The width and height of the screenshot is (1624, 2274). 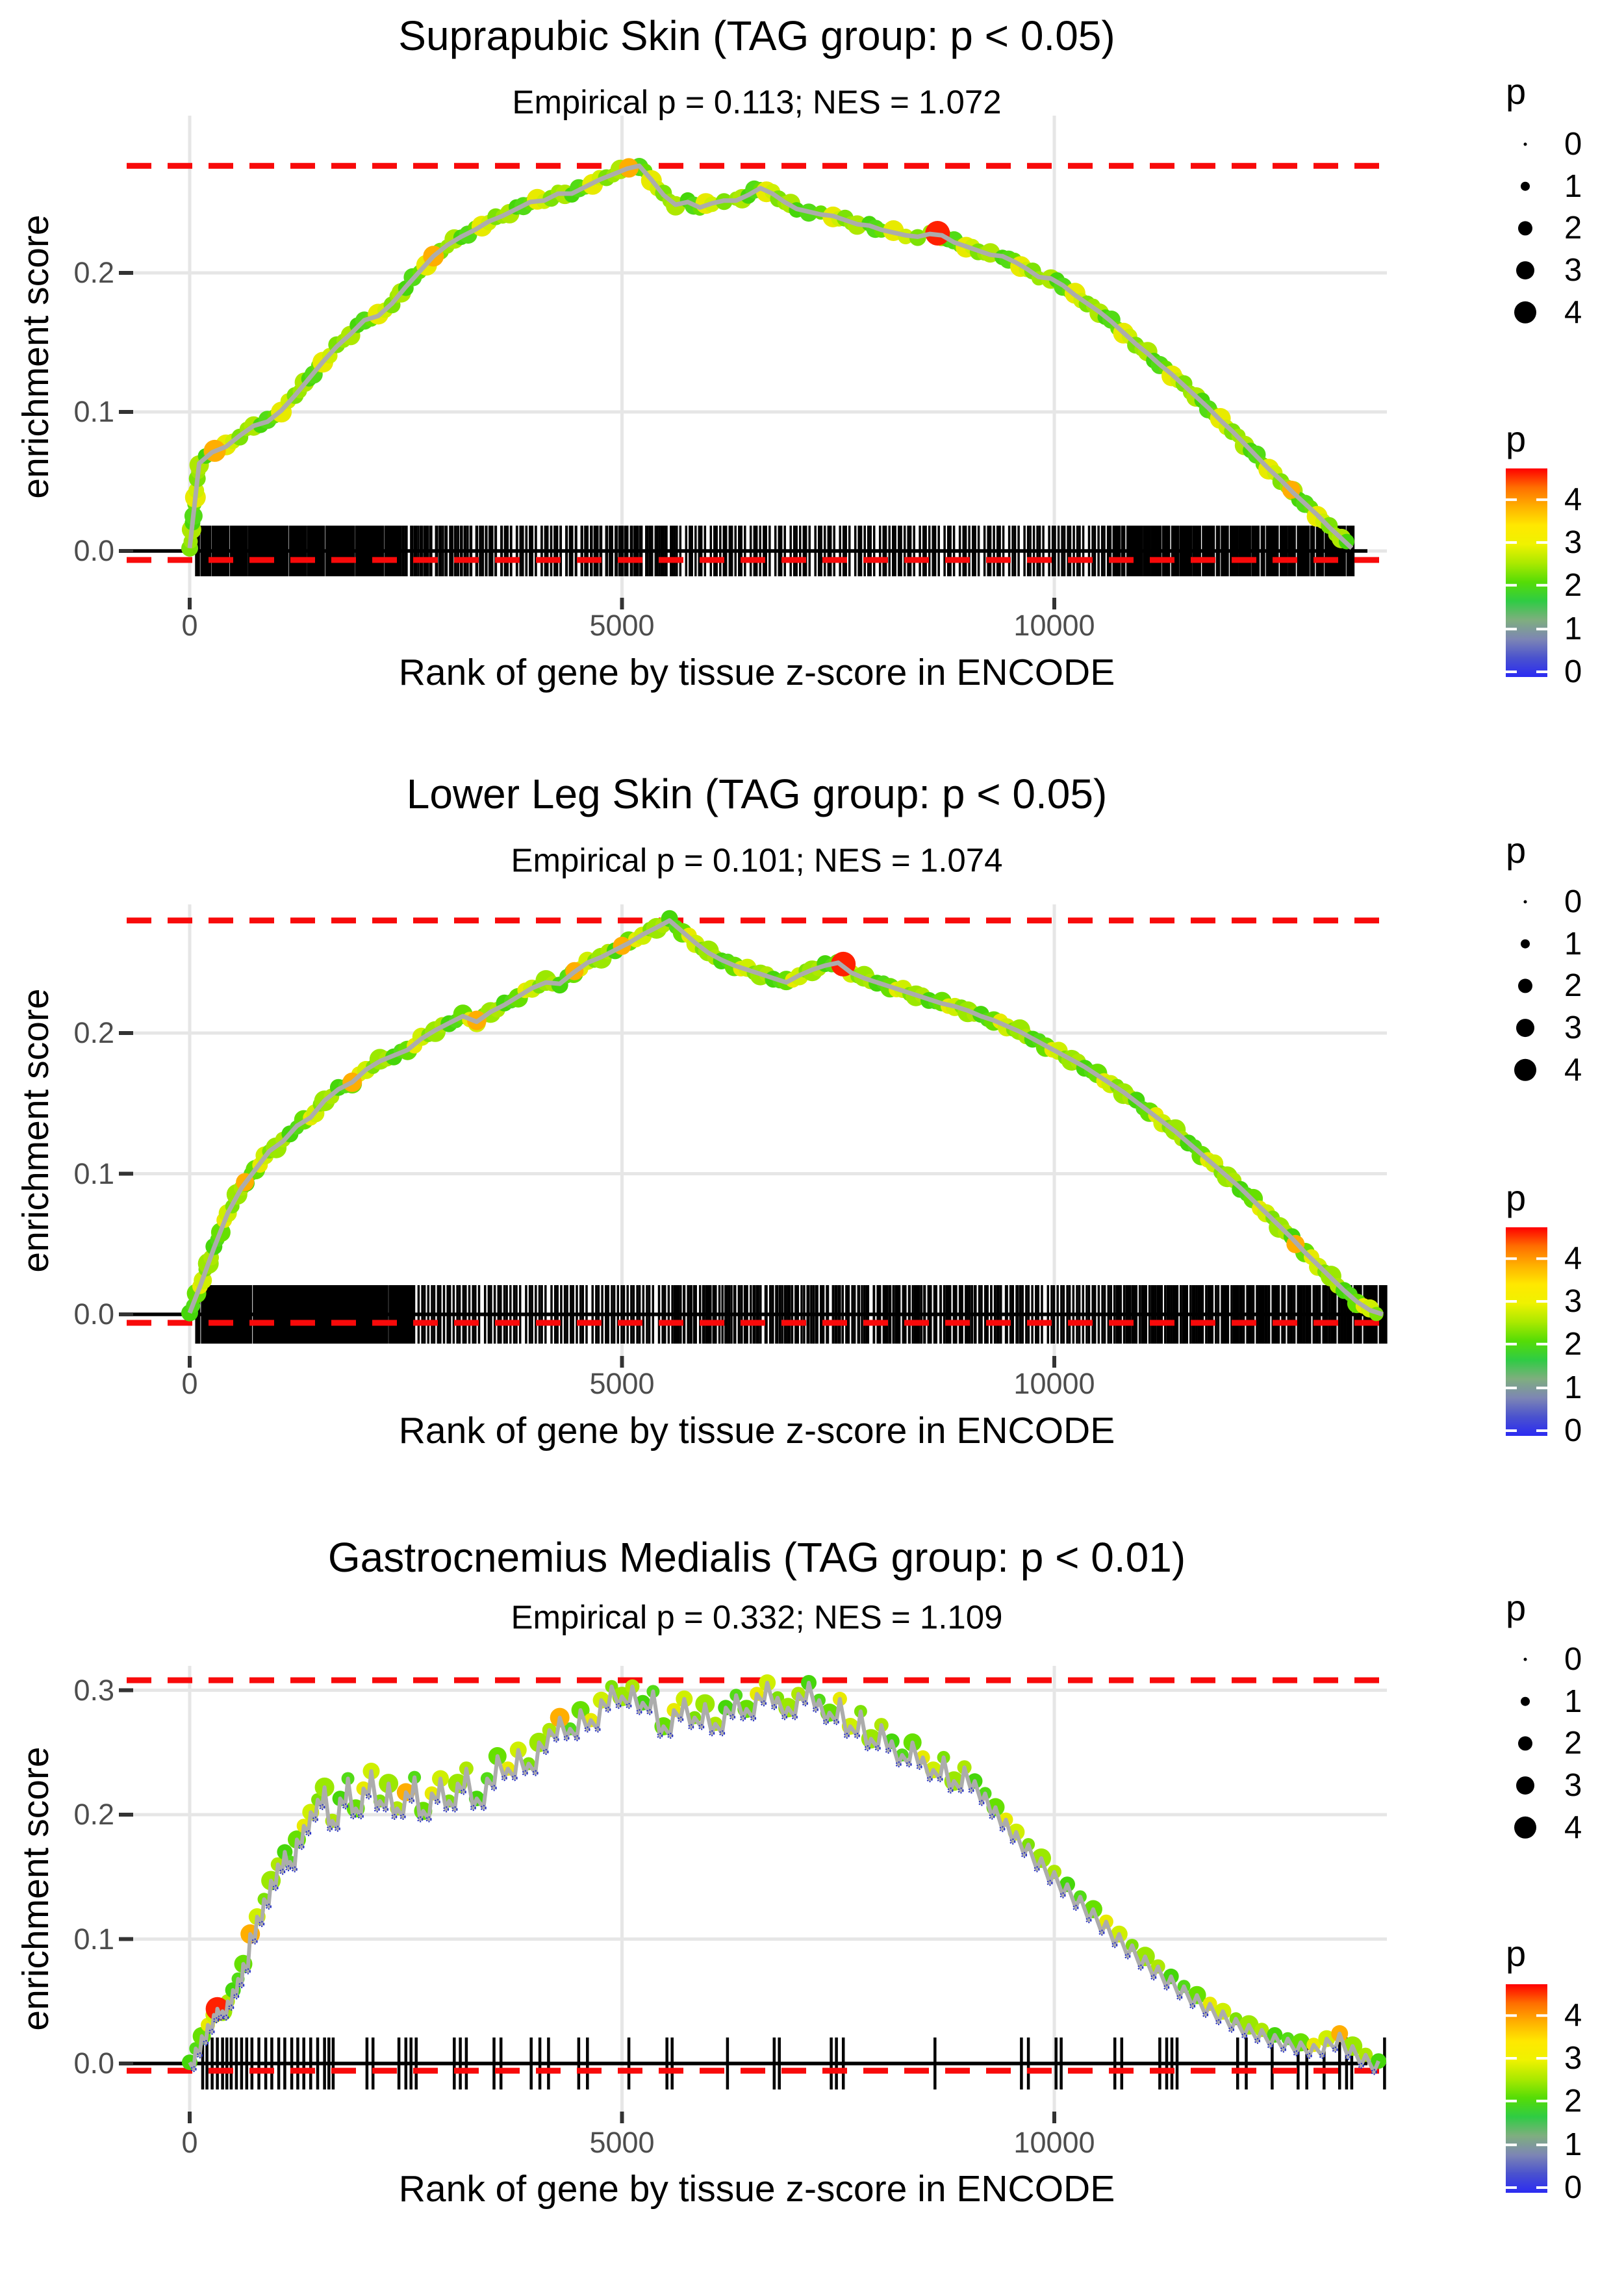 I want to click on panel-2-subtitle: Empirical p = 0.101; NES = 1.074, so click(x=757, y=860).